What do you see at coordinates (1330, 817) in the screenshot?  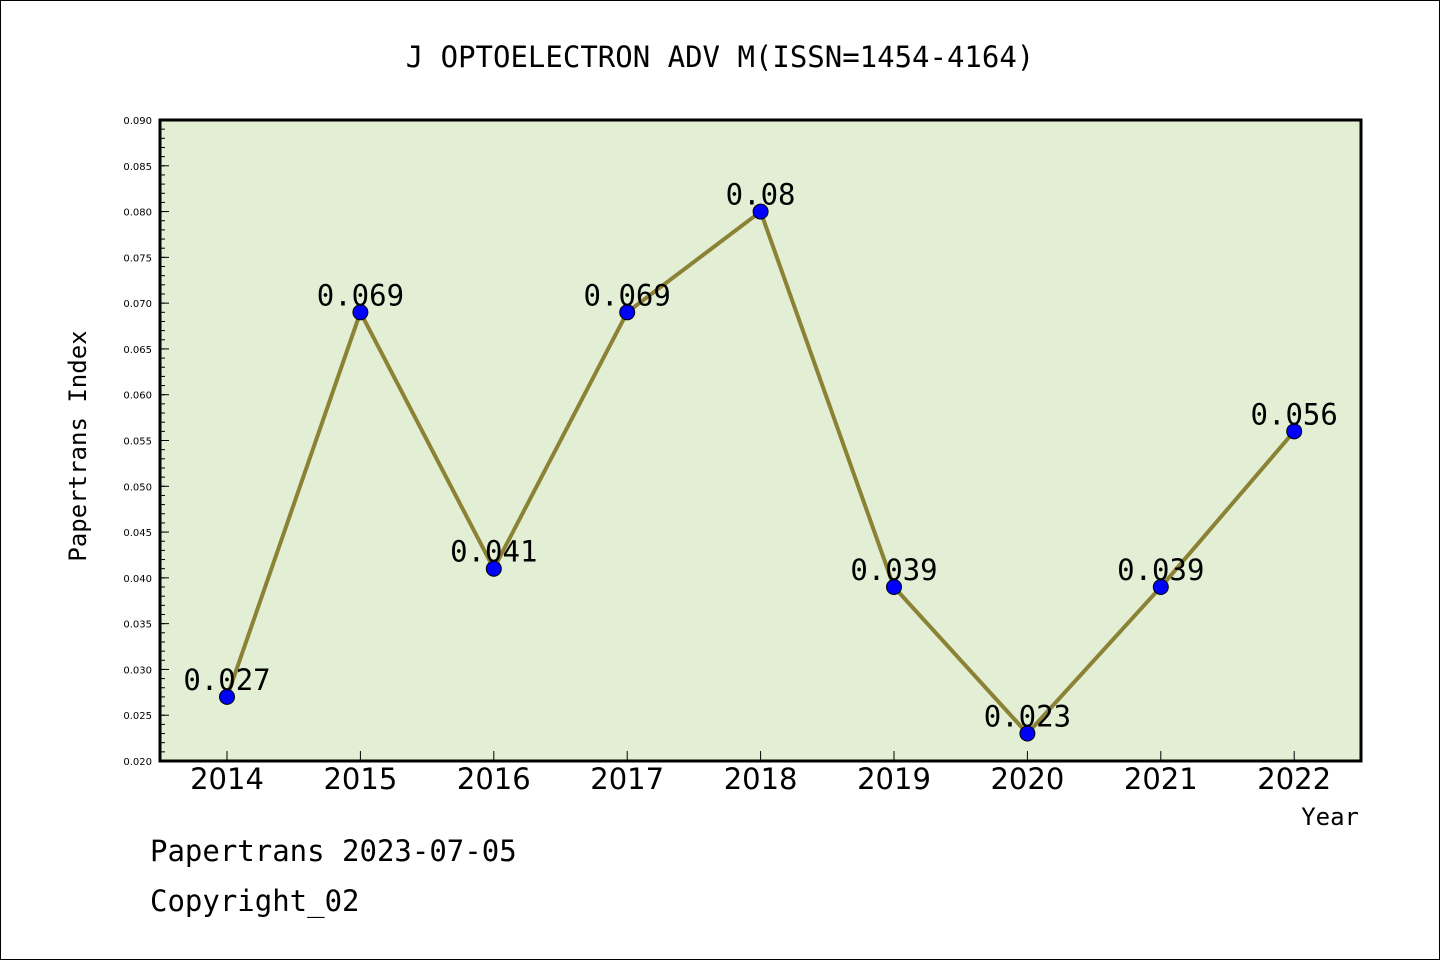 I see `x-axis-title: Year` at bounding box center [1330, 817].